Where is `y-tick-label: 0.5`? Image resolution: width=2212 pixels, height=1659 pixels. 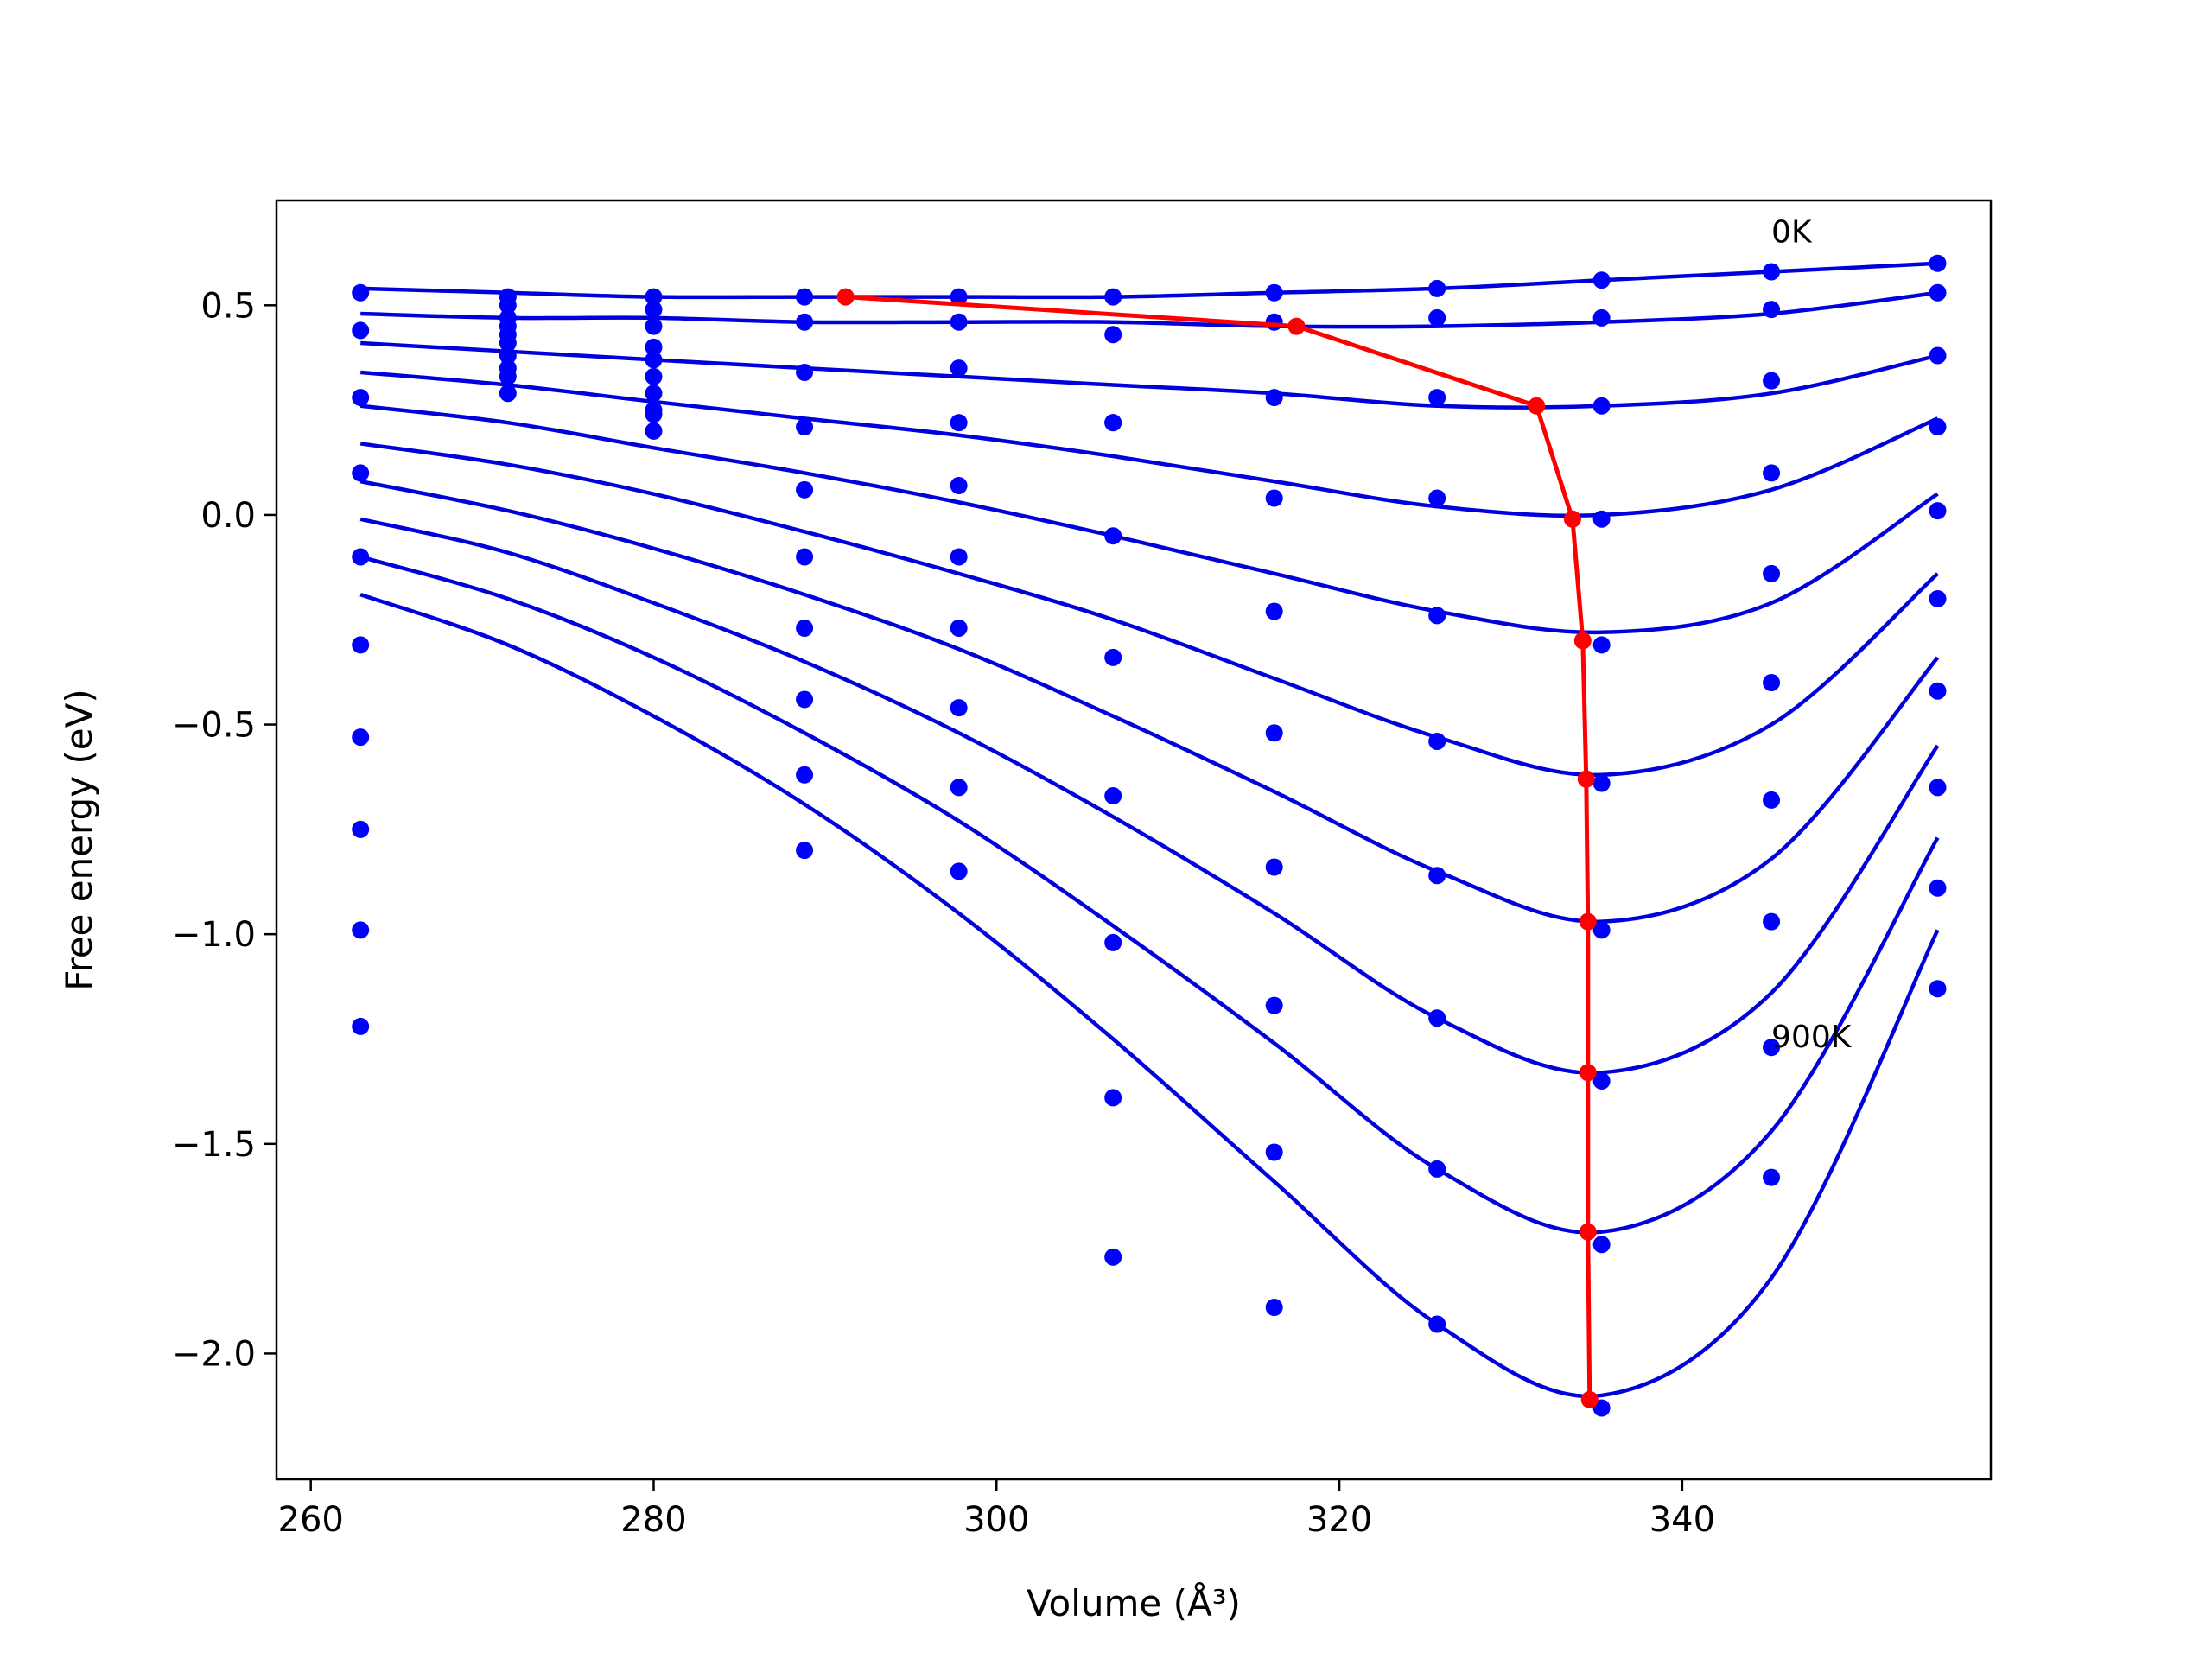
y-tick-label: 0.5 is located at coordinates (228, 306).